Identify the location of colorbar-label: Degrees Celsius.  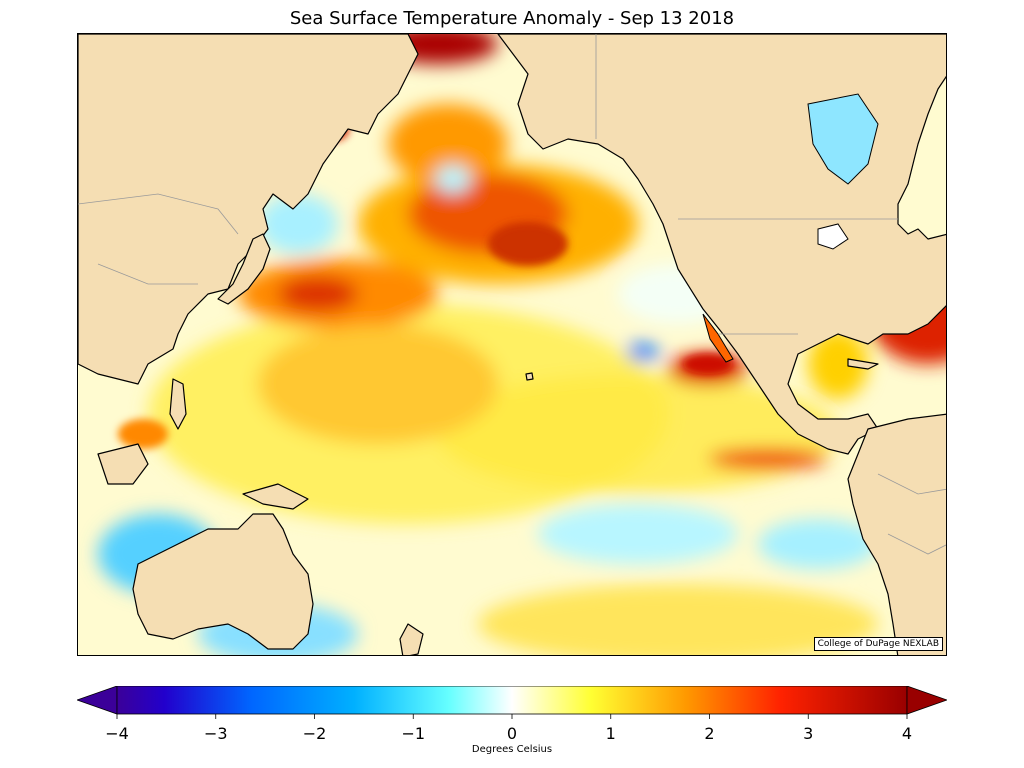
(512, 749).